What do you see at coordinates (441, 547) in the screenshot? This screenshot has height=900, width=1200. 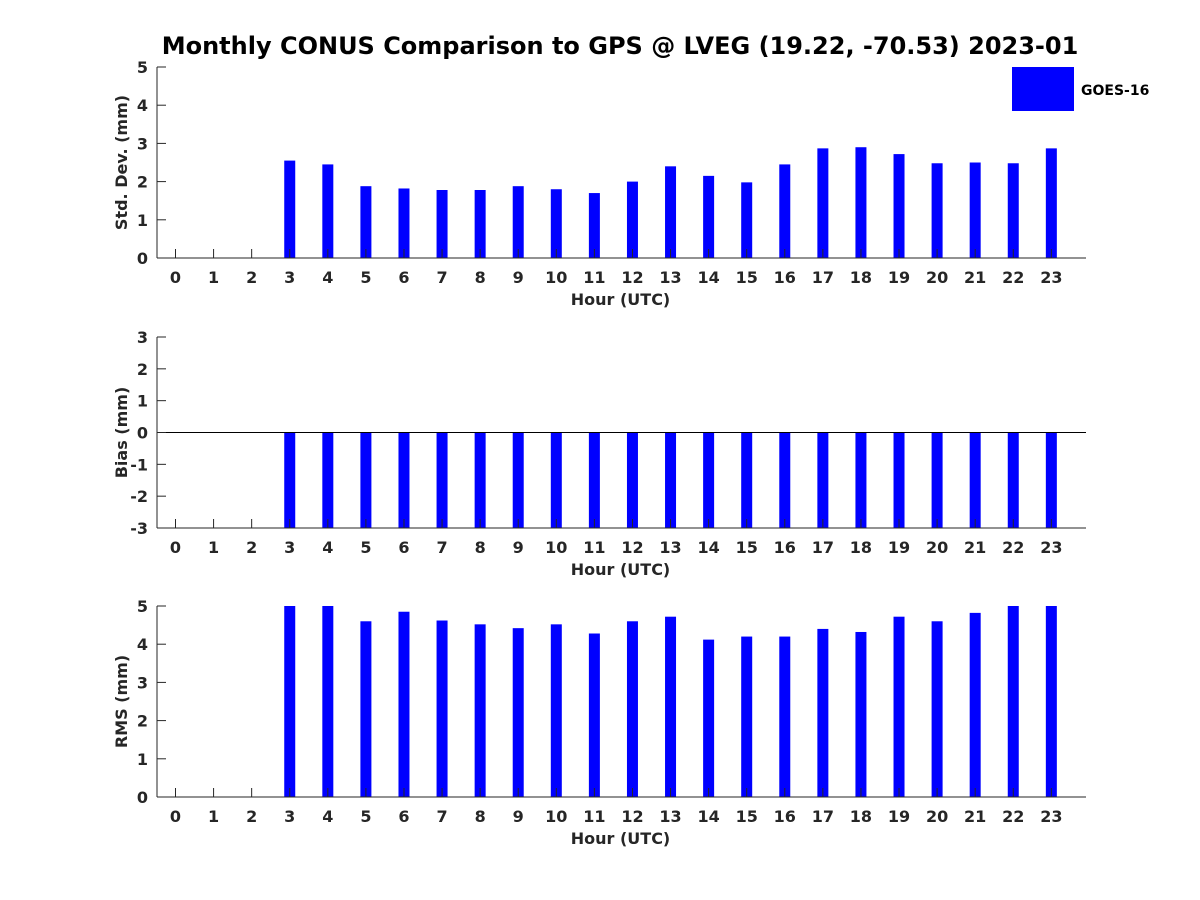 I see `x-tick-label: 7` at bounding box center [441, 547].